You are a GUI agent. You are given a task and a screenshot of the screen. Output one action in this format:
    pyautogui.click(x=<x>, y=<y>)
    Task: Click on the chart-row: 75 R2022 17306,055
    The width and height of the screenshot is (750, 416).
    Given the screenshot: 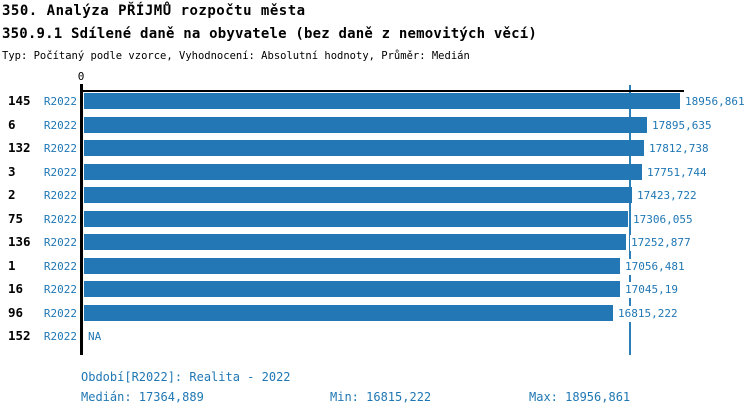 What is the action you would take?
    pyautogui.click(x=375, y=219)
    